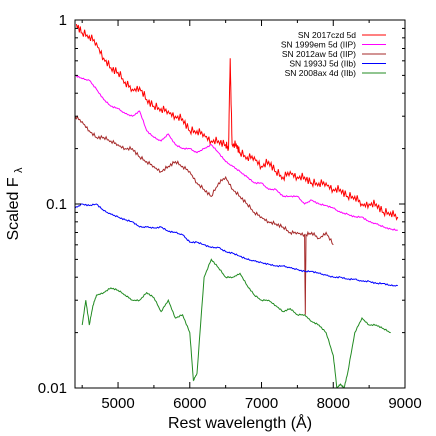  I want to click on legend-label-4: SN 1993J 5d (IIb), so click(322, 64).